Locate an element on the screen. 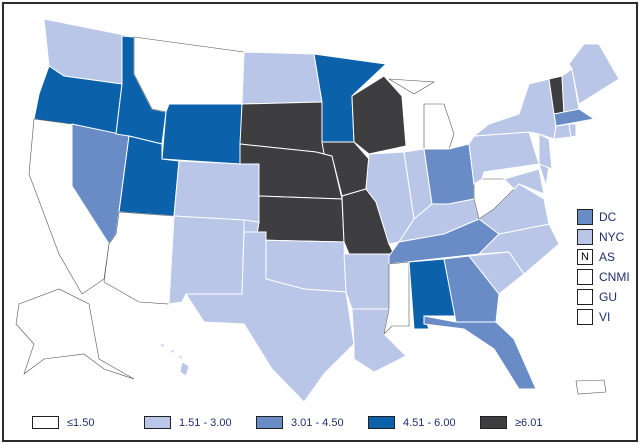 The image size is (644, 448). state-ma is located at coordinates (574, 117).